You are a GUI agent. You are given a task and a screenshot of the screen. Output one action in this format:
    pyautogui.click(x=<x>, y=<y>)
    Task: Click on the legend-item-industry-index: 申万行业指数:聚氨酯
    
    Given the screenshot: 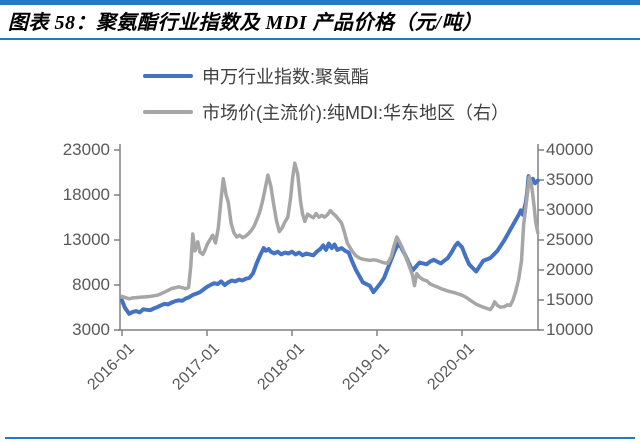 What is the action you would take?
    pyautogui.click(x=326, y=76)
    